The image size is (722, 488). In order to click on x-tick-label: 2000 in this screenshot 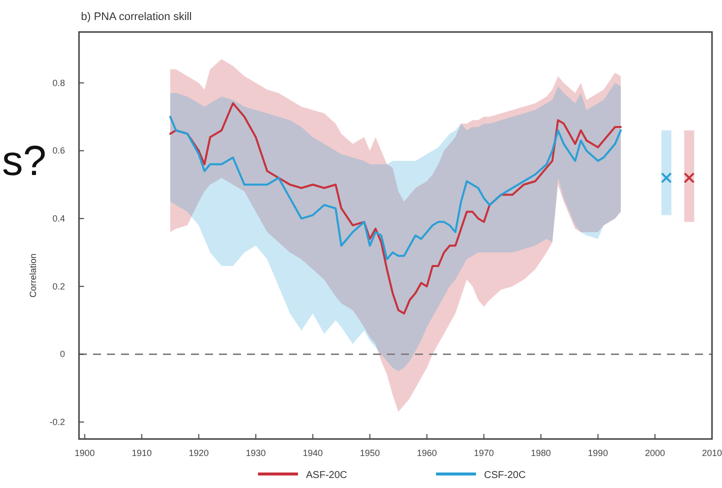, I will do `click(654, 453)`.